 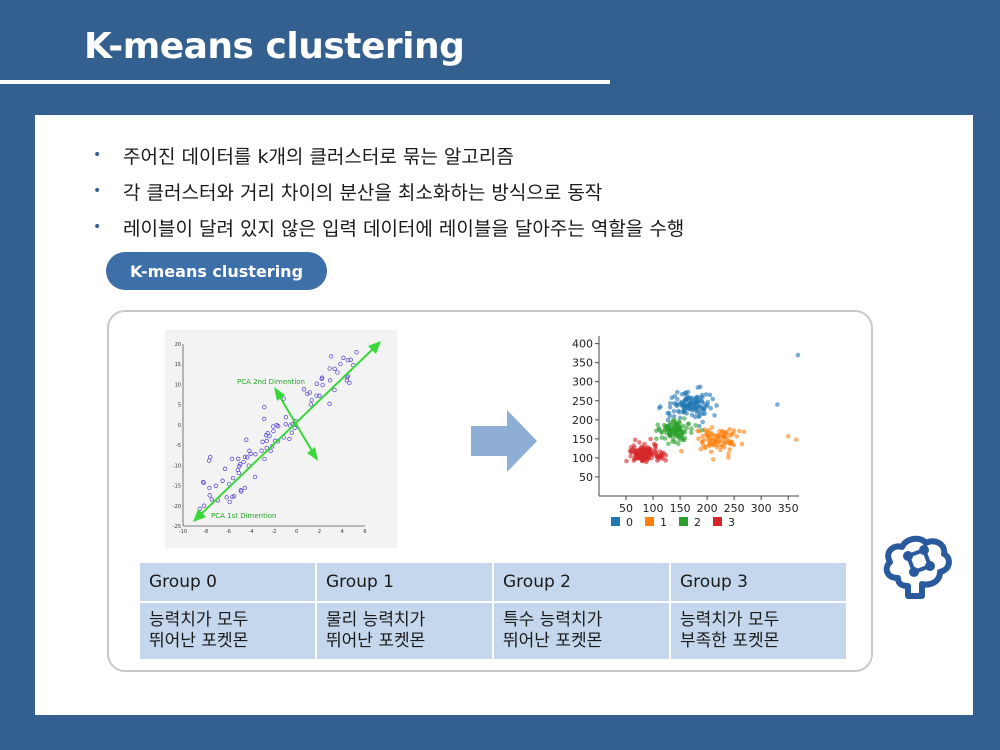 What do you see at coordinates (649, 521) in the screenshot?
I see `legend-swatch` at bounding box center [649, 521].